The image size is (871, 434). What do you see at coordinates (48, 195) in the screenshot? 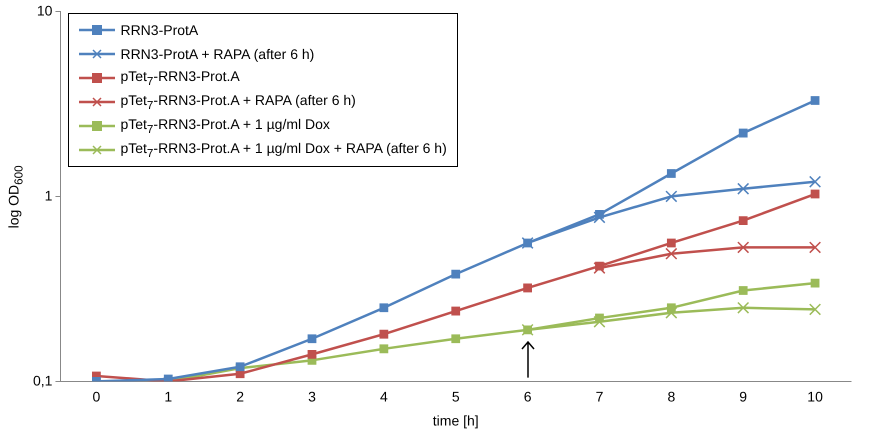
I see `y-tick-label: 1` at bounding box center [48, 195].